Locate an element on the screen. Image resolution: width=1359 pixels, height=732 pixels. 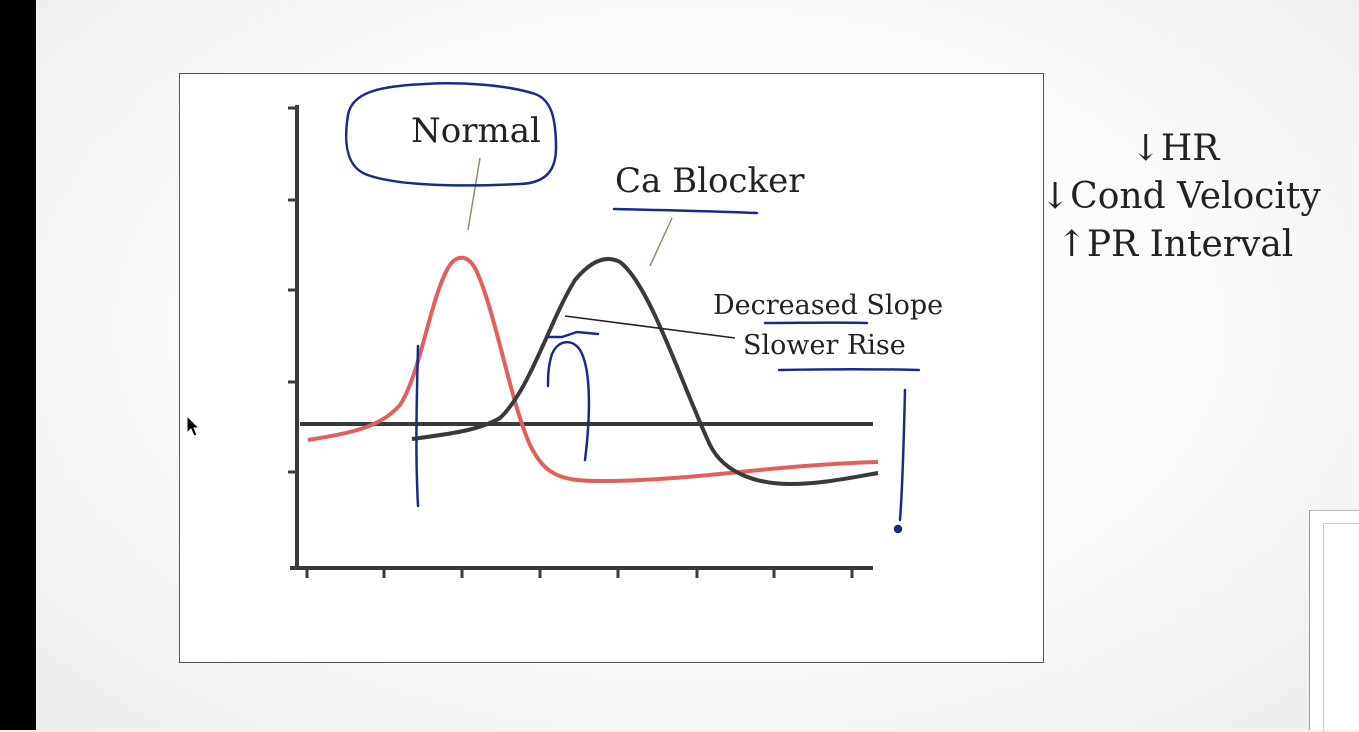
slower-rise-label: Slower Rise is located at coordinates (824, 345).